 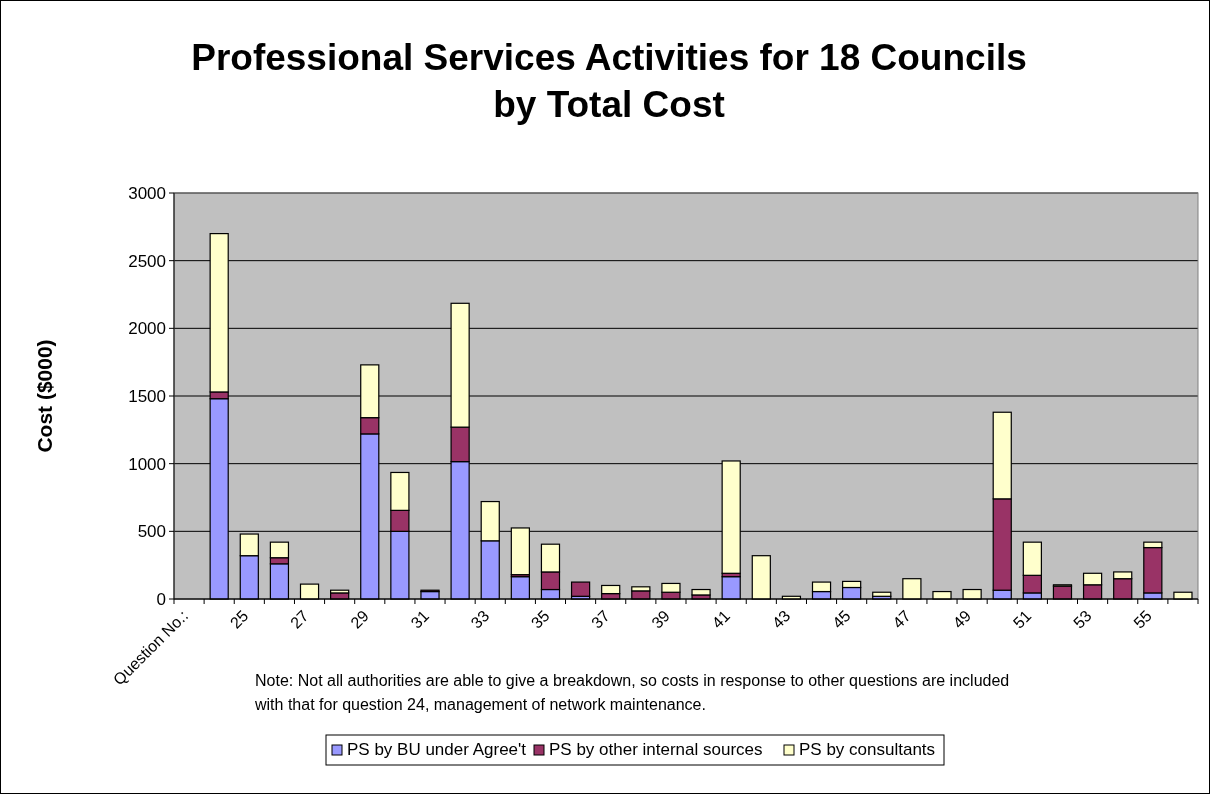 I want to click on x-tick-label: 41, so click(x=721, y=619).